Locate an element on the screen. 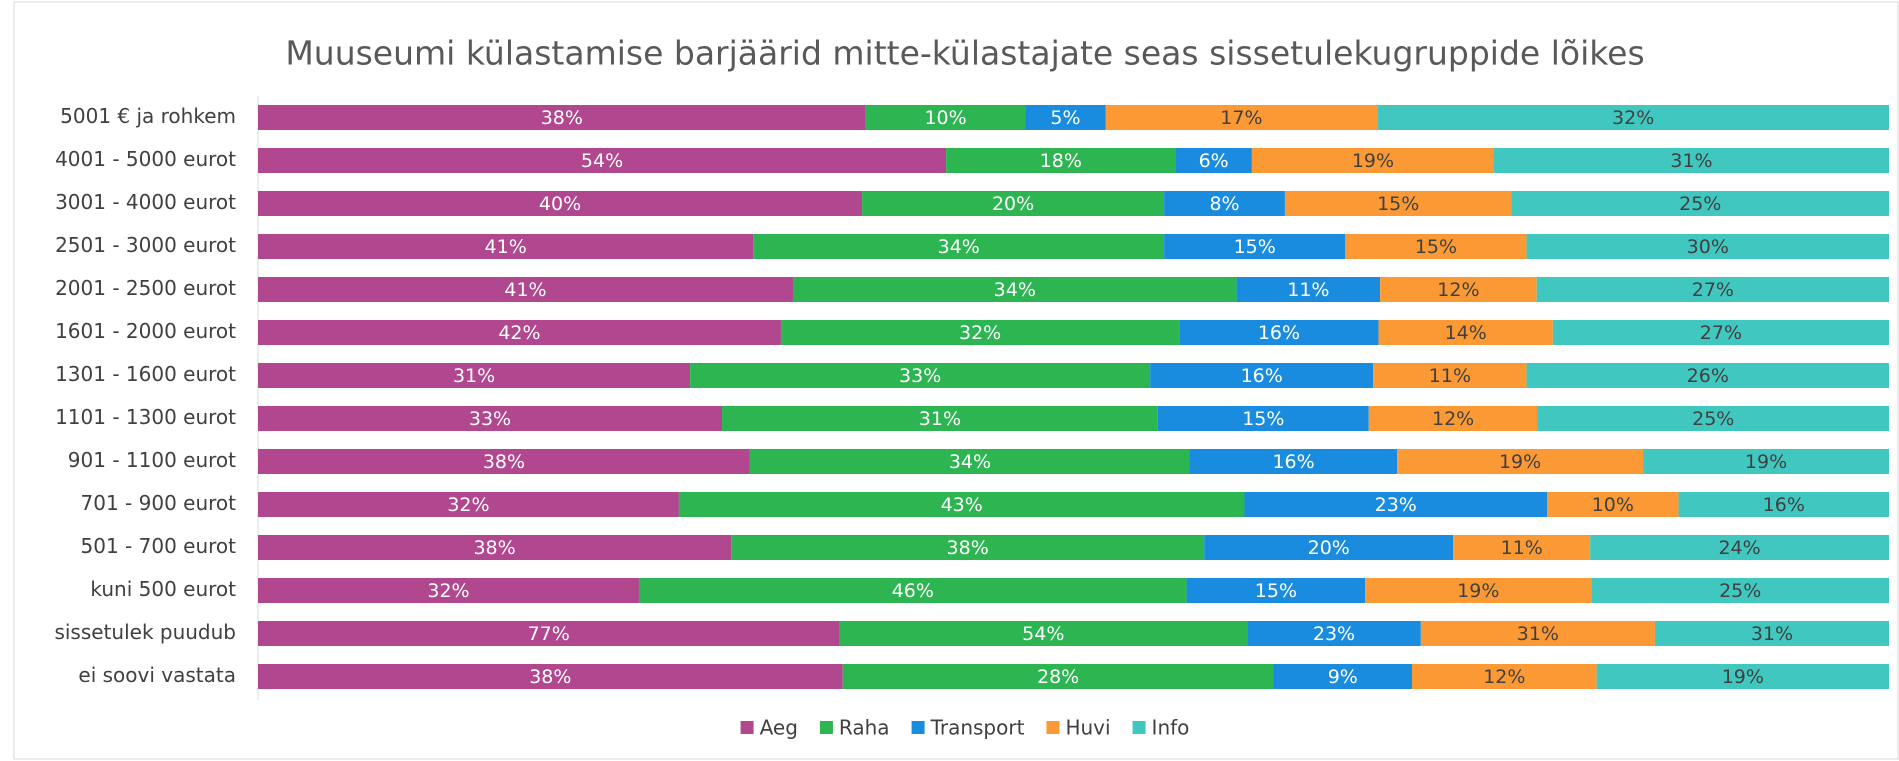 This screenshot has height=761, width=1899. data-label: 6% is located at coordinates (1214, 161).